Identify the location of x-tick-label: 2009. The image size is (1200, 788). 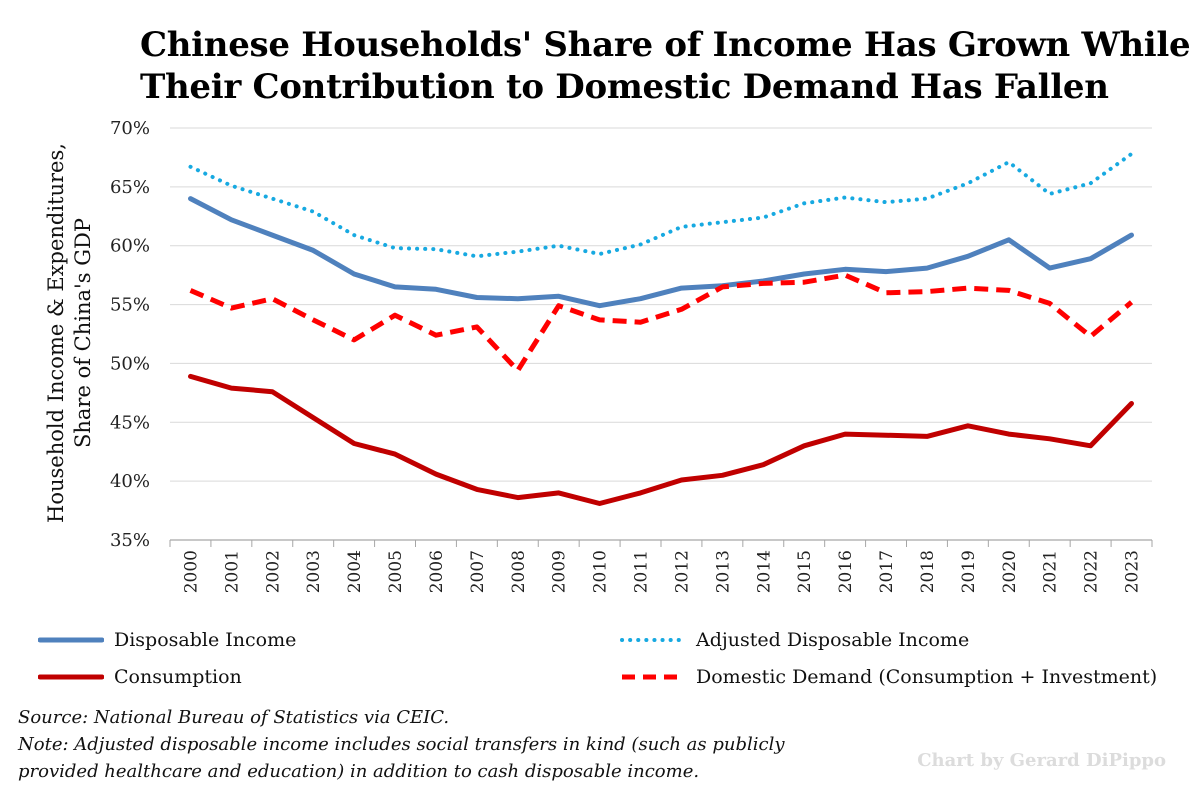
(560, 571).